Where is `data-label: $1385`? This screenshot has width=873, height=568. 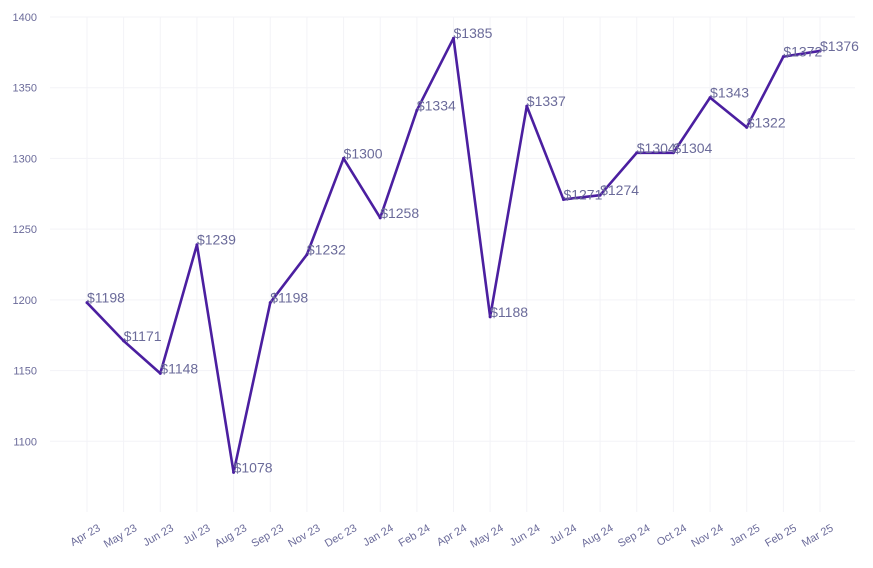
data-label: $1385 is located at coordinates (473, 33).